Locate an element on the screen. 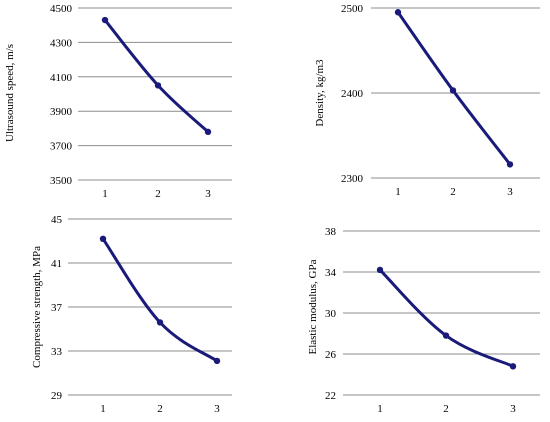 This screenshot has width=550, height=422. y-axis-label: Ultrasound speed, m/s is located at coordinates (10, 93).